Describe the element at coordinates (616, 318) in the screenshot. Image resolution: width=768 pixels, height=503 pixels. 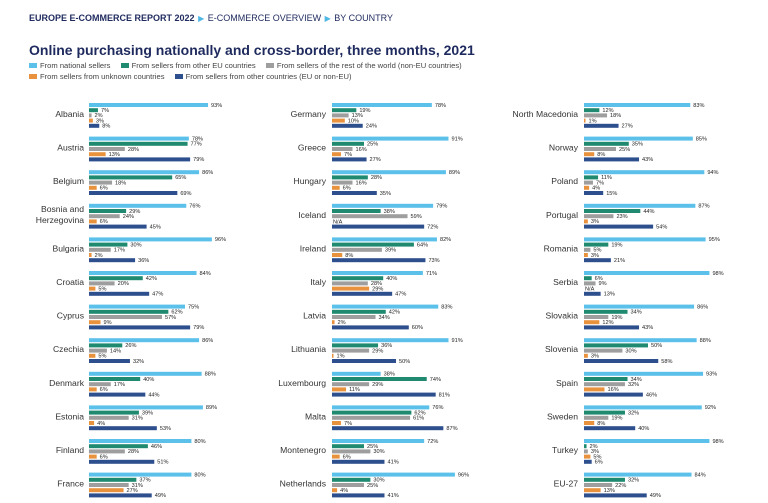
I see `value-label: 19%` at that location.